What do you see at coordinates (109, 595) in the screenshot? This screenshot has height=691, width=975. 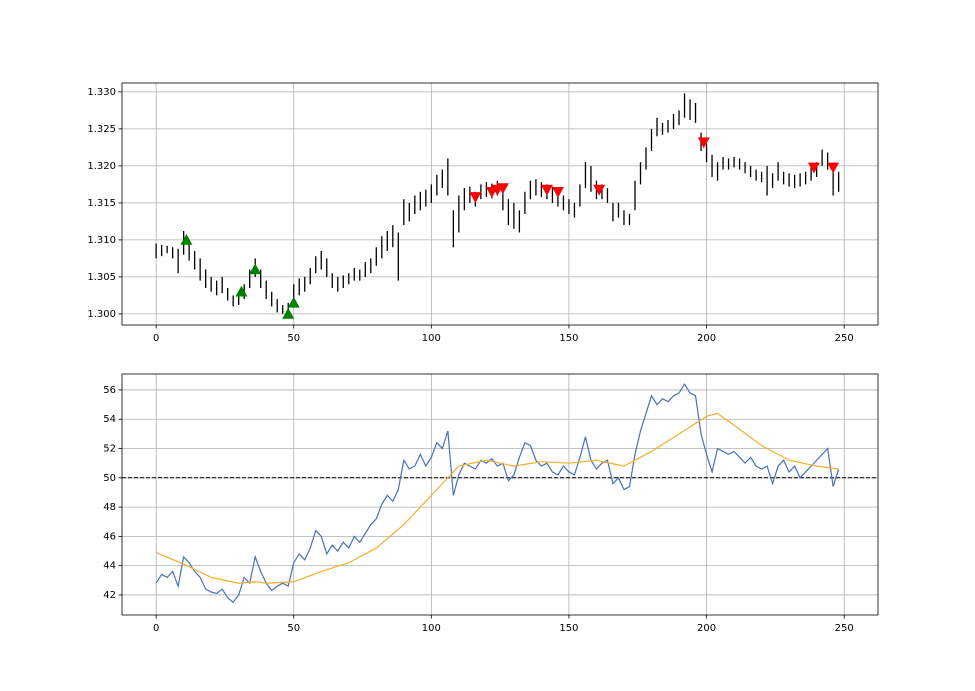 I see `y-tick-label: 42` at bounding box center [109, 595].